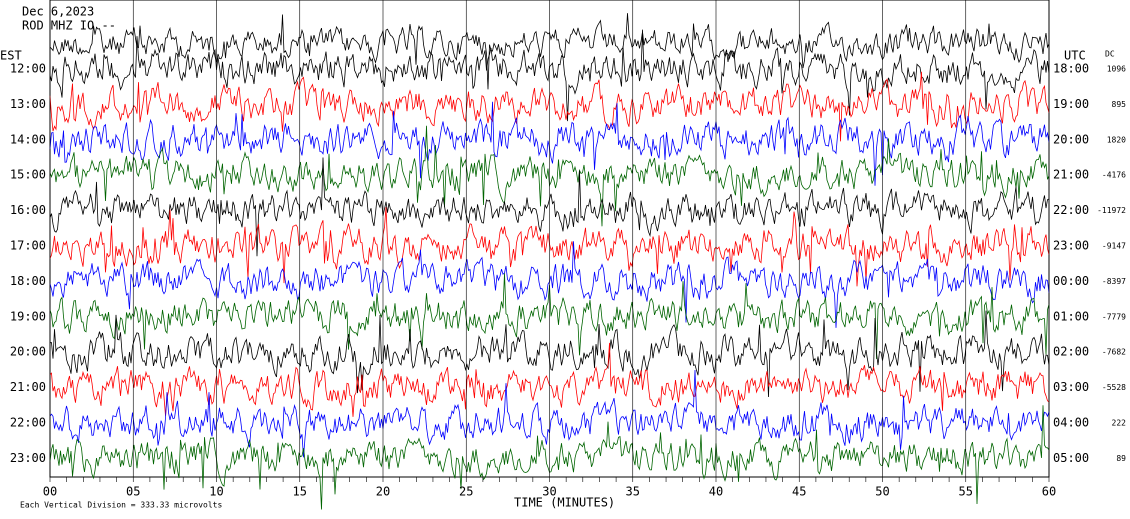 This screenshot has height=519, width=1130. What do you see at coordinates (716, 492) in the screenshot?
I see `x-tick-label: 40` at bounding box center [716, 492].